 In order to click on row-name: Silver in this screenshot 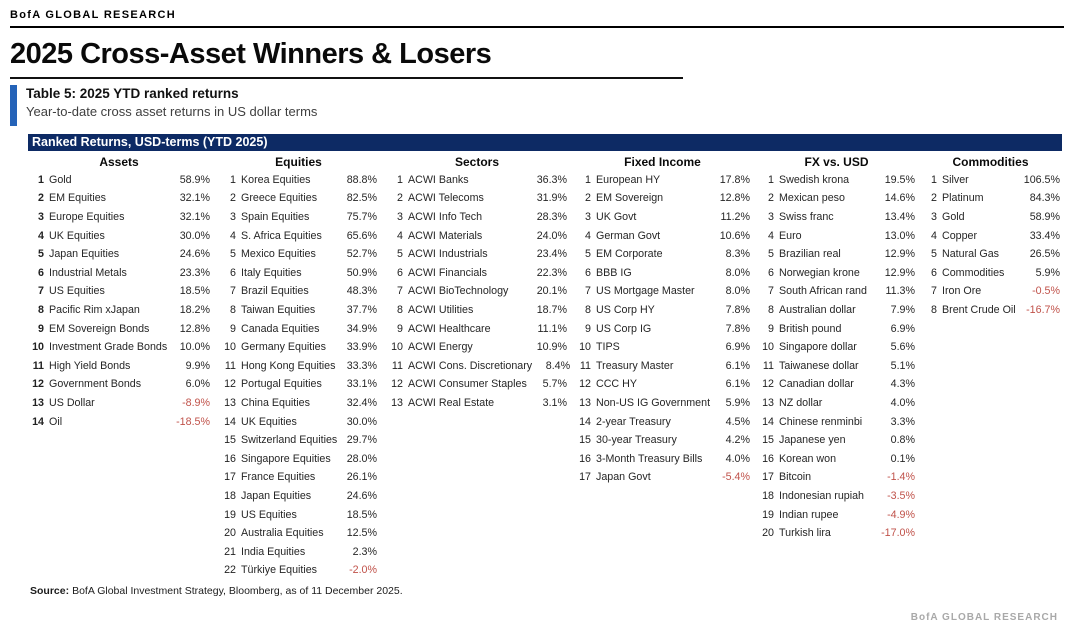, I will do `click(955, 179)`.